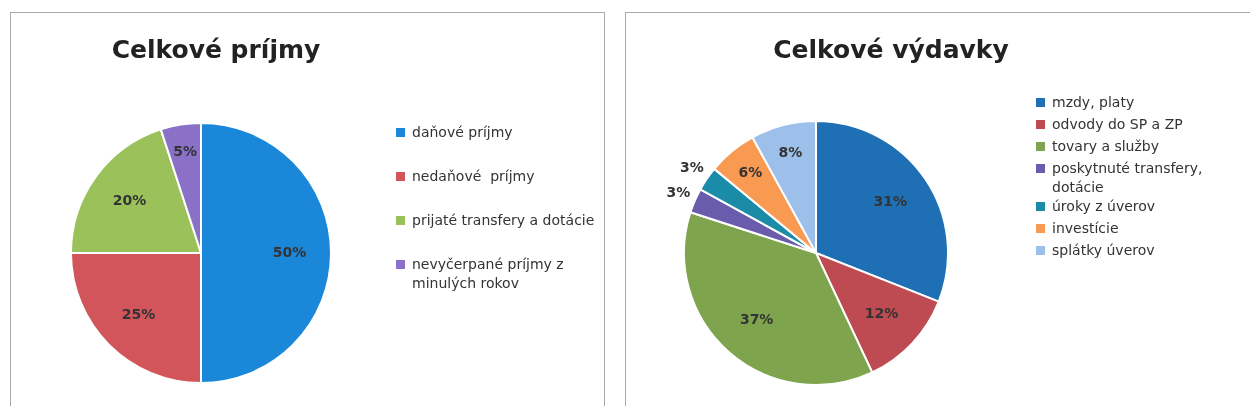 The width and height of the screenshot is (1250, 406). What do you see at coordinates (1085, 228) in the screenshot?
I see `legend-label: investície` at bounding box center [1085, 228].